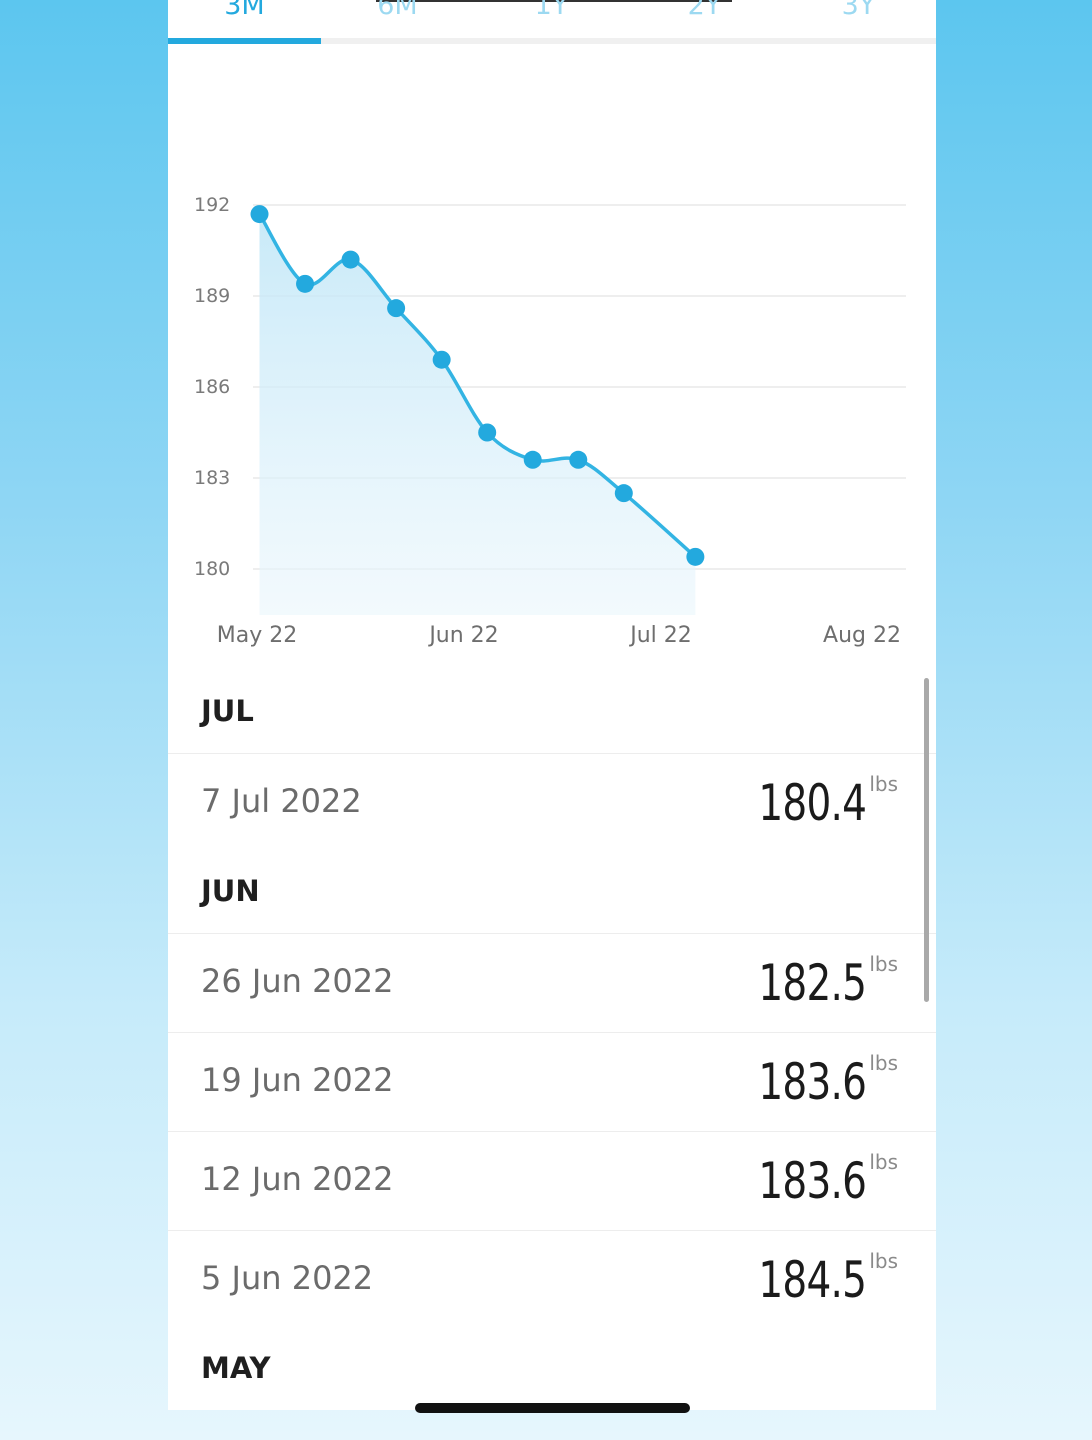 The image size is (1092, 1440). I want to click on tab-track, so click(552, 41).